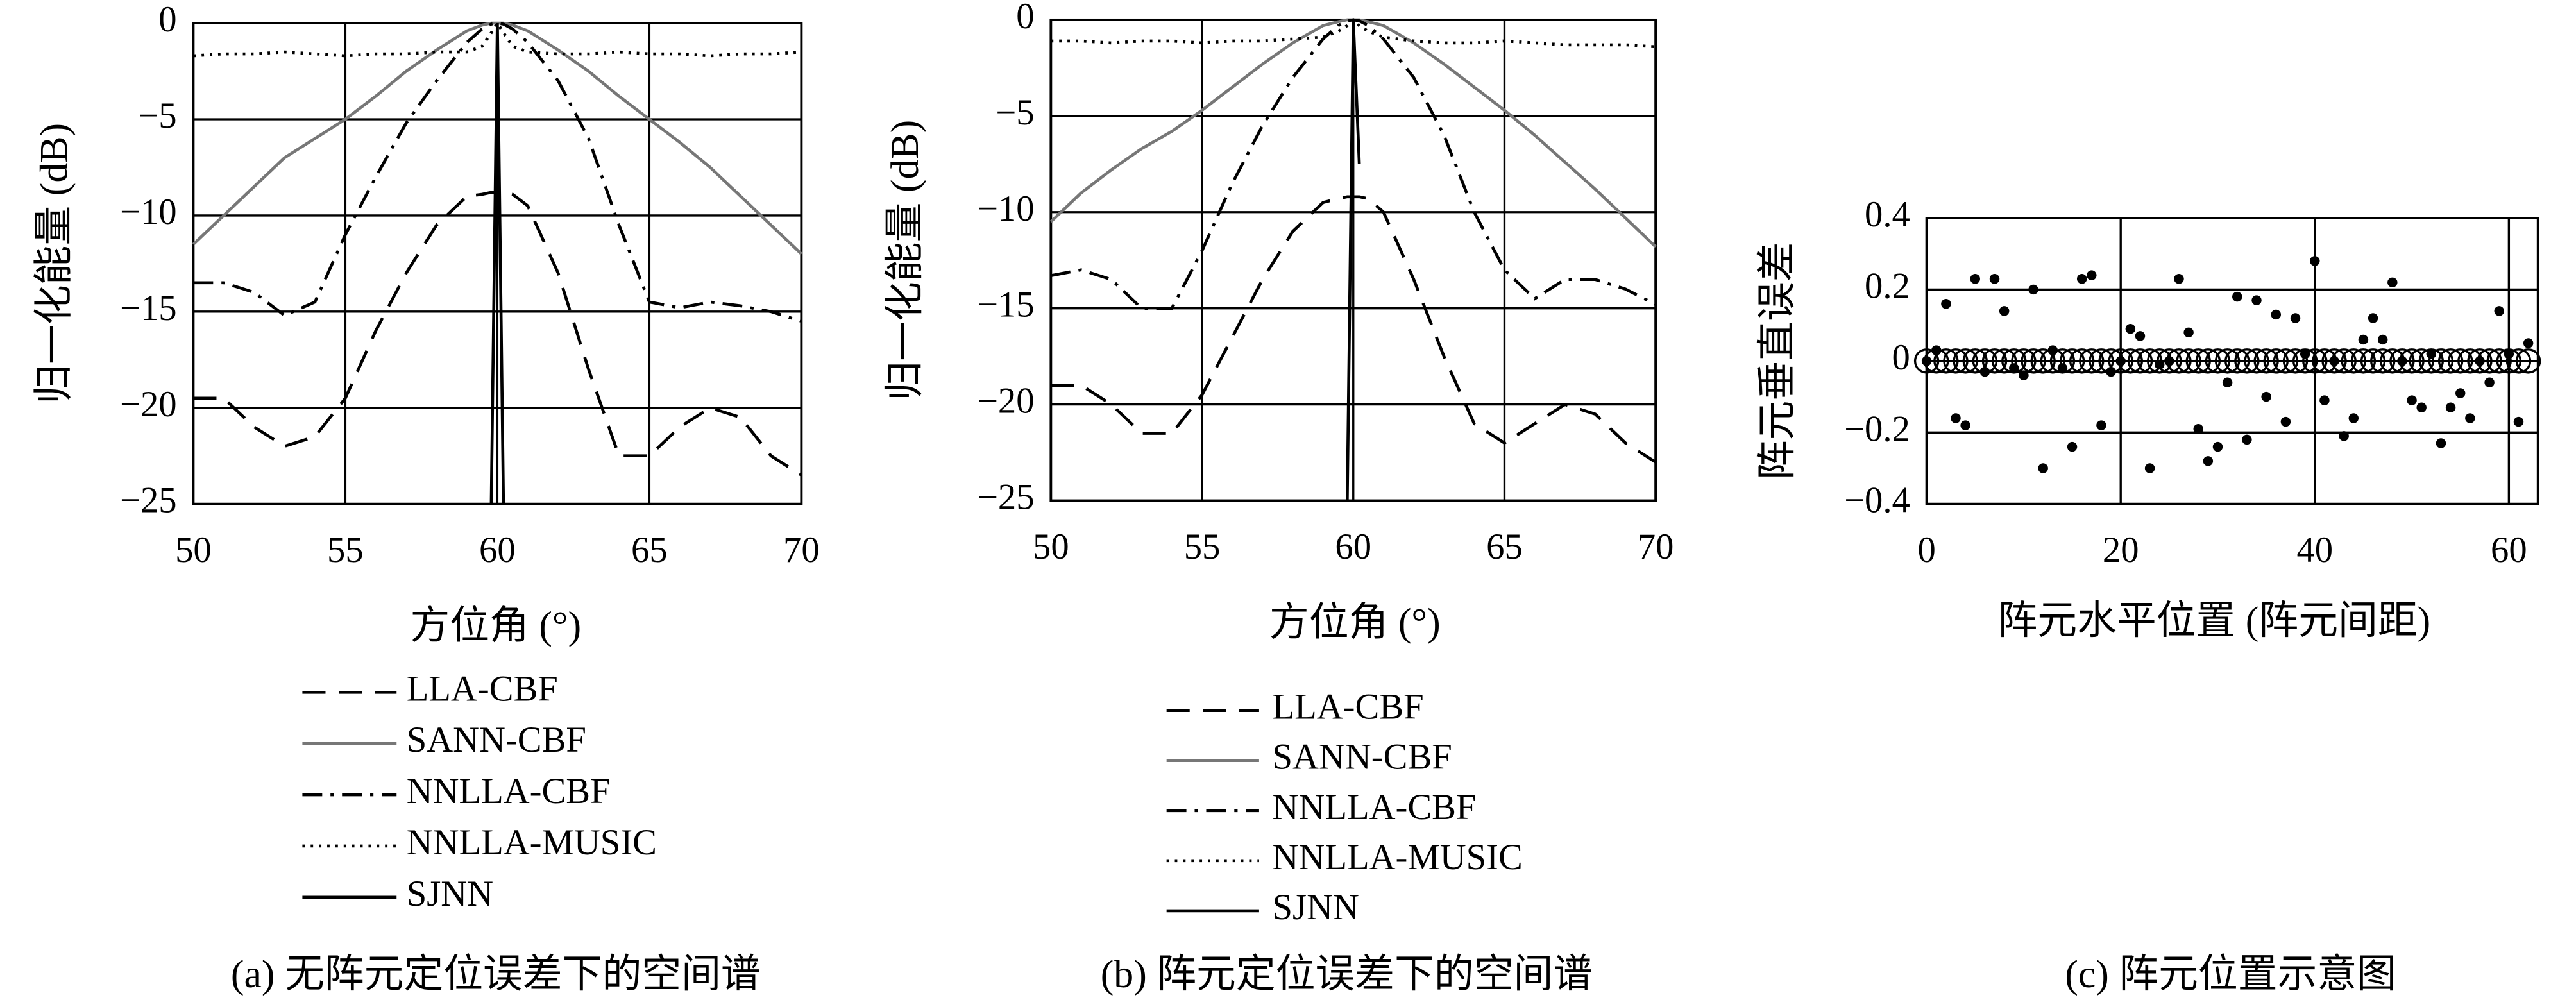 Image resolution: width=2576 pixels, height=1000 pixels. Describe the element at coordinates (2121, 550) in the screenshot. I see `x-tick-label: 20` at that location.